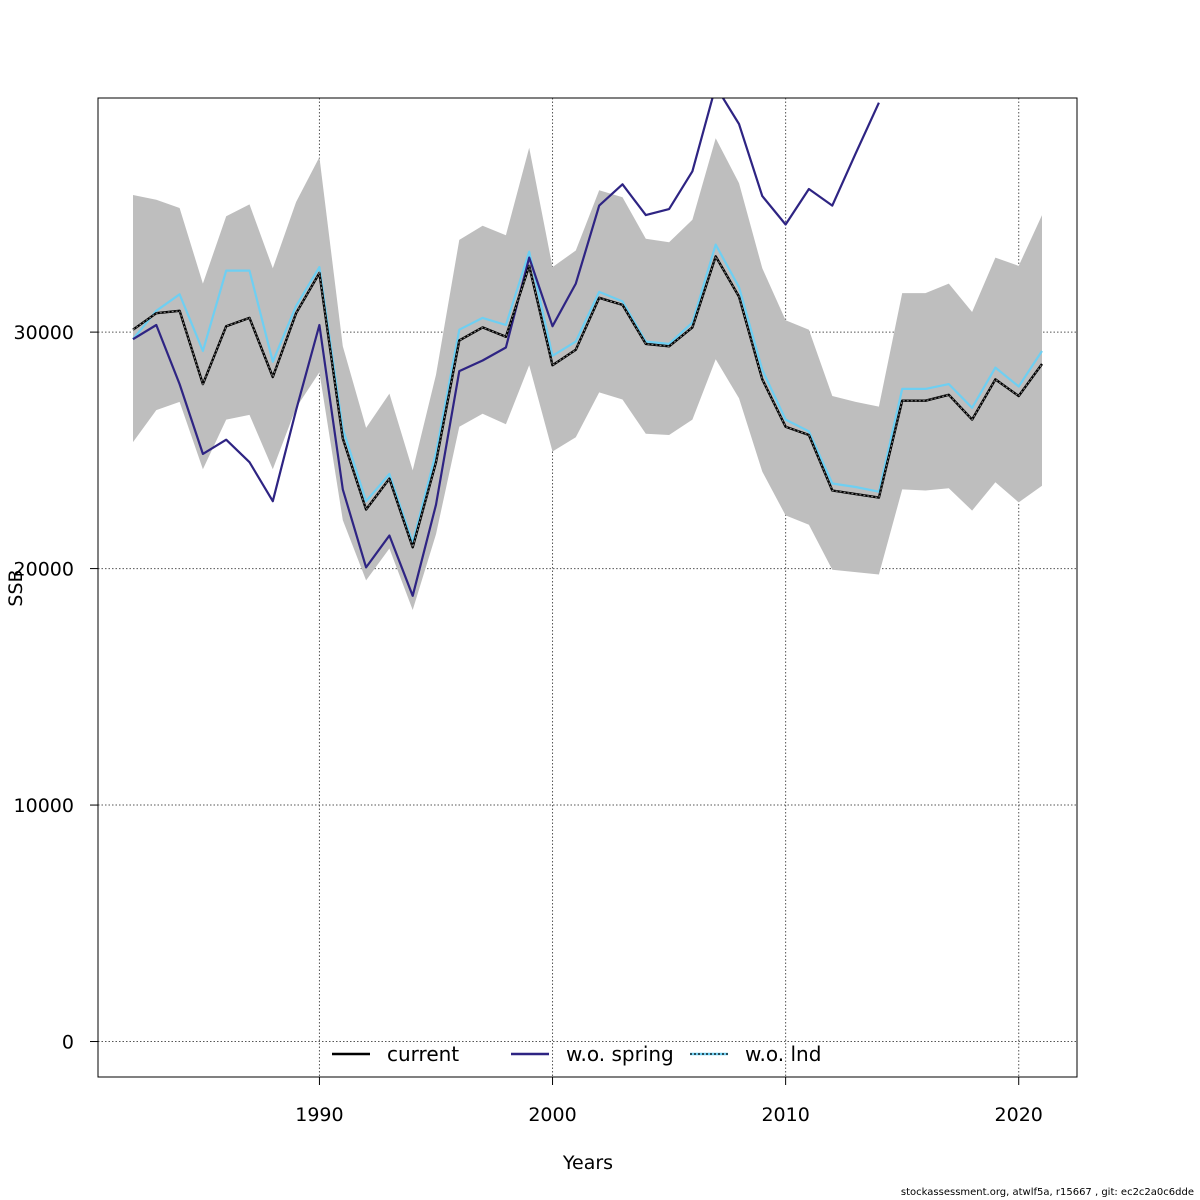 The width and height of the screenshot is (1200, 1200). What do you see at coordinates (319, 1115) in the screenshot?
I see `x-tick-label-1990: 1990` at bounding box center [319, 1115].